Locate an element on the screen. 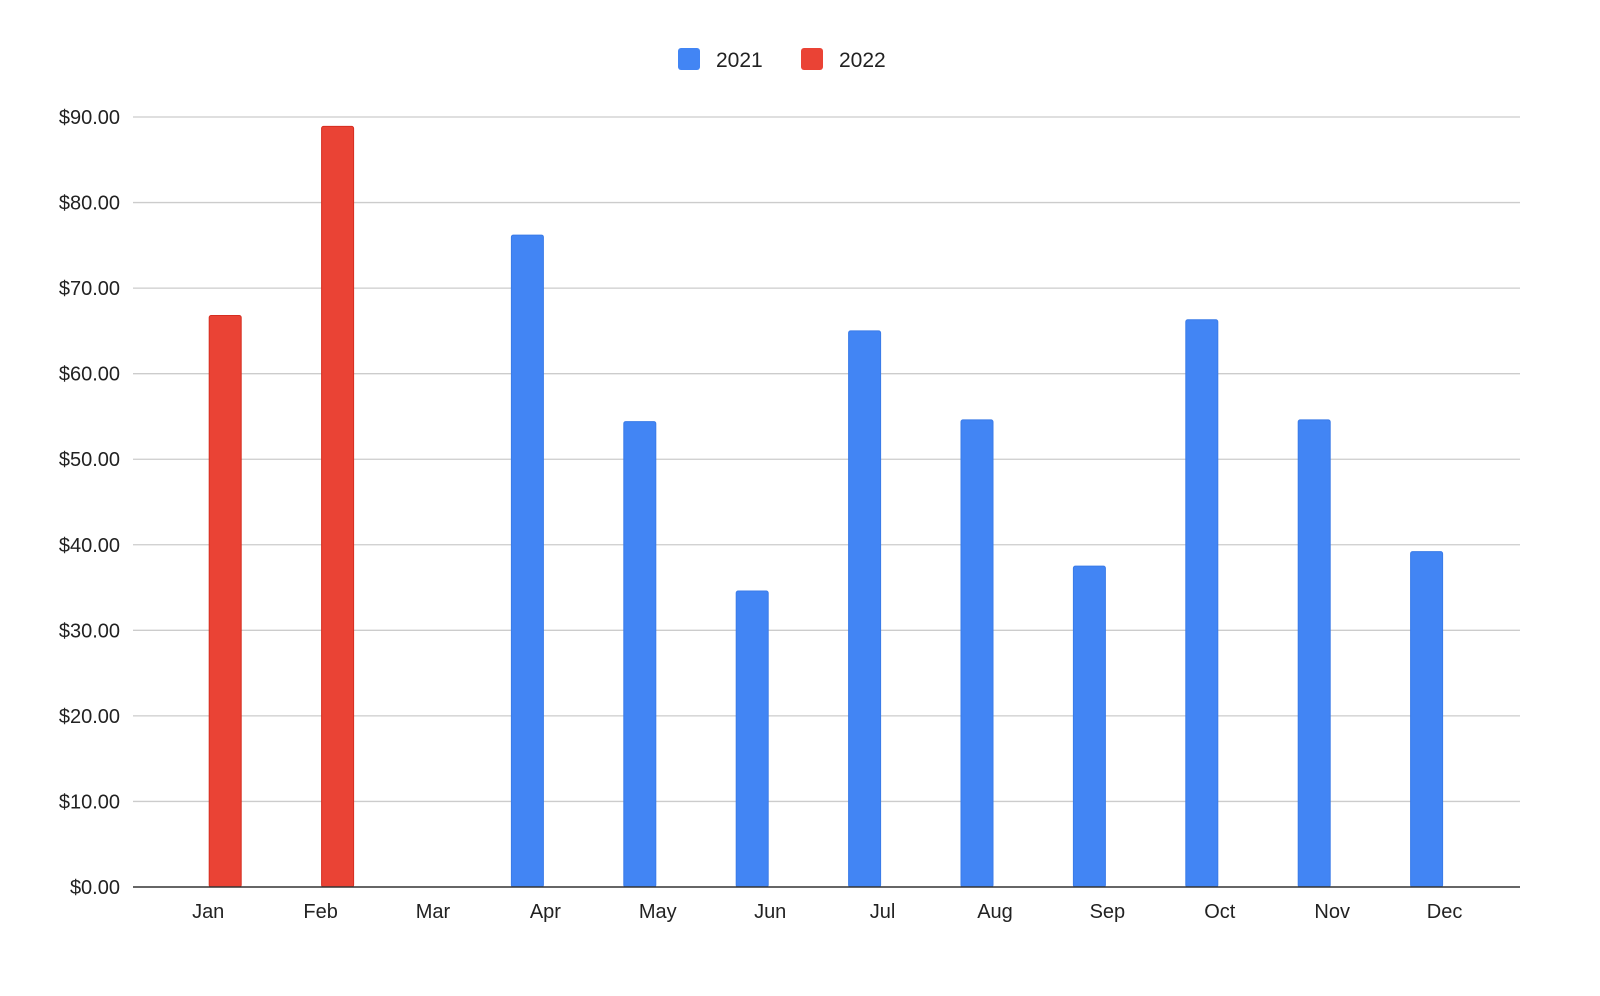 This screenshot has width=1600, height=996. x-tick-label: Feb is located at coordinates (320, 912).